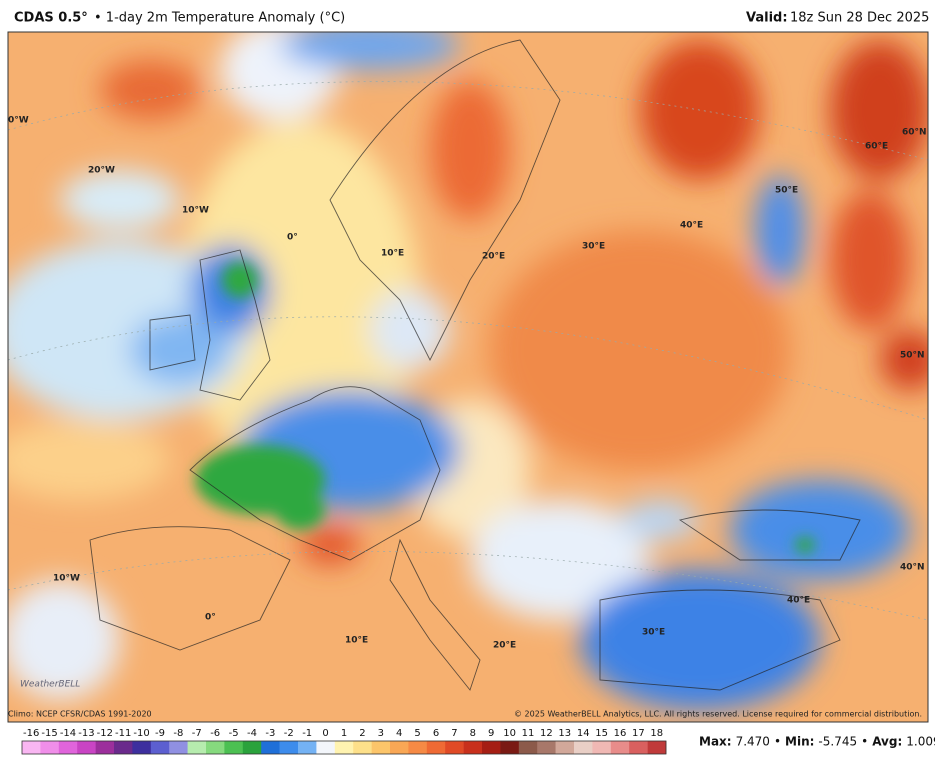 Image resolution: width=935 pixels, height=768 pixels. What do you see at coordinates (583, 733) in the screenshot?
I see `colorbar-label: 14` at bounding box center [583, 733].